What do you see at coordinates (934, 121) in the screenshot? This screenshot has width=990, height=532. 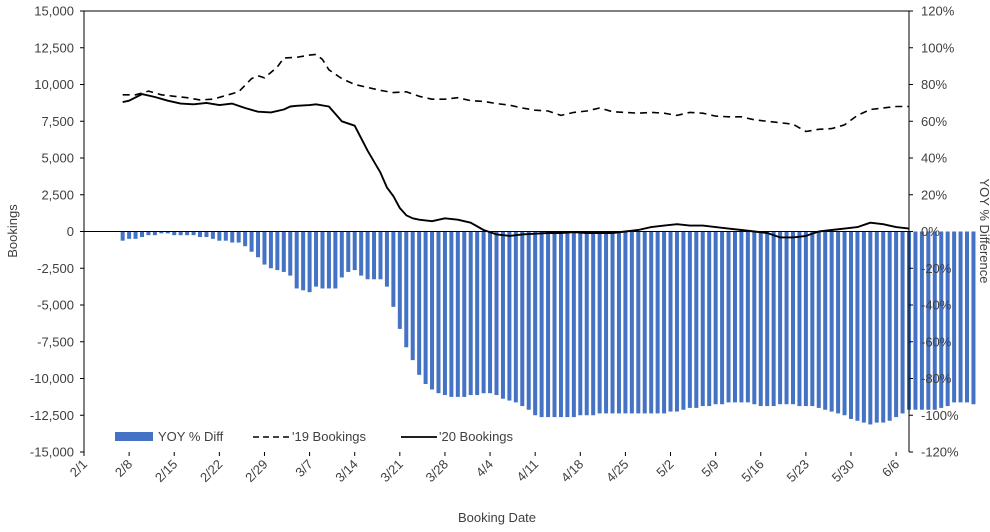 I see `y2-tick-label: 60%` at bounding box center [934, 121].